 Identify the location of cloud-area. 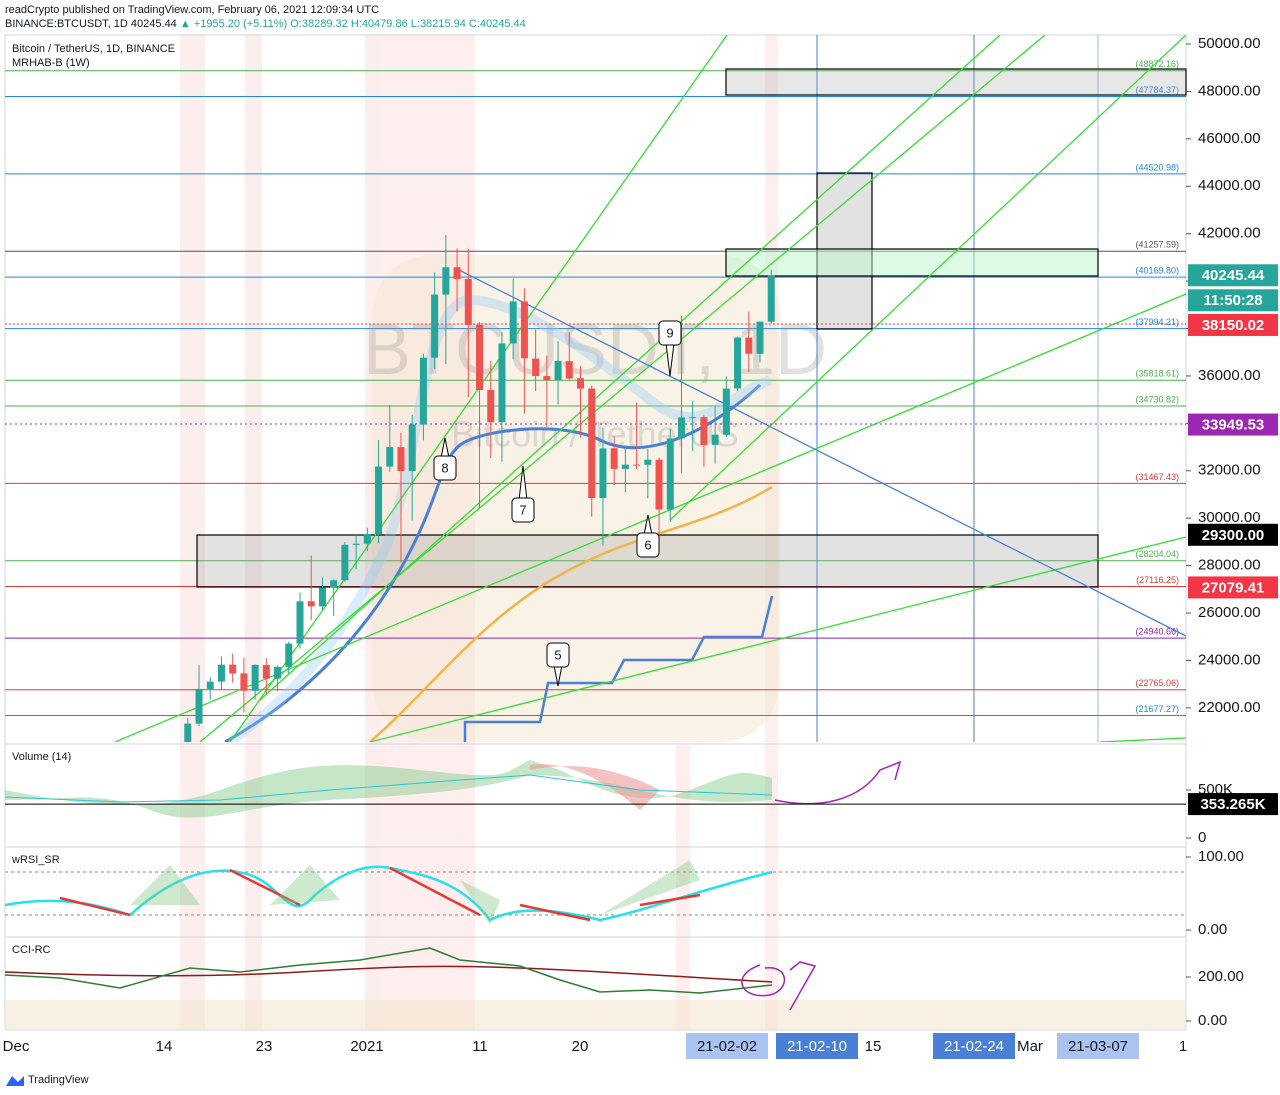
(576, 498).